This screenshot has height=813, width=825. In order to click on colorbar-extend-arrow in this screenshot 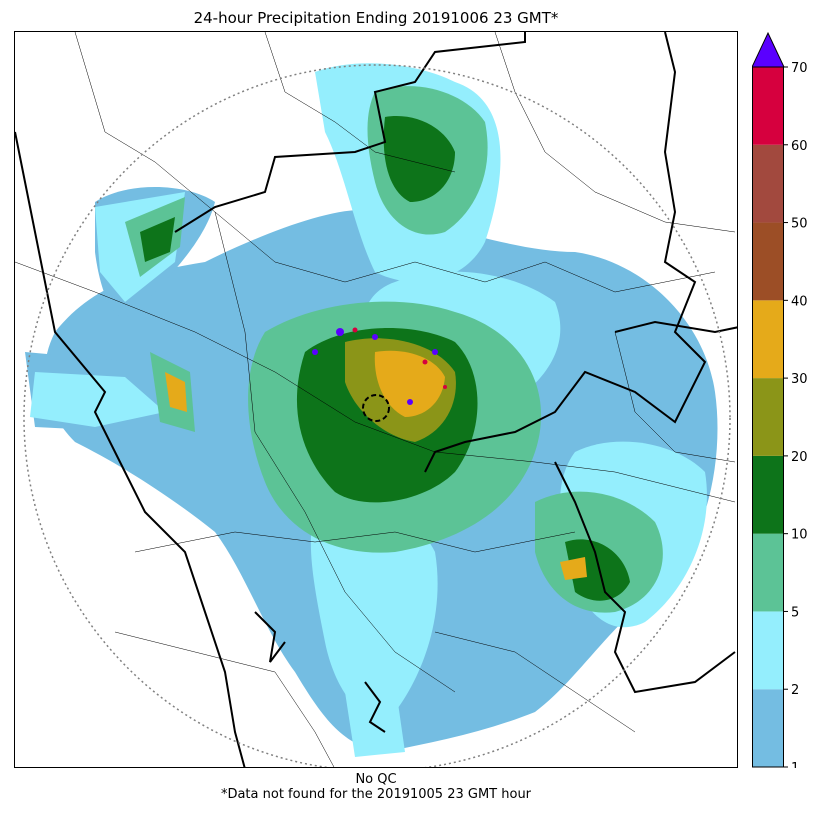, I will do `click(768, 49)`.